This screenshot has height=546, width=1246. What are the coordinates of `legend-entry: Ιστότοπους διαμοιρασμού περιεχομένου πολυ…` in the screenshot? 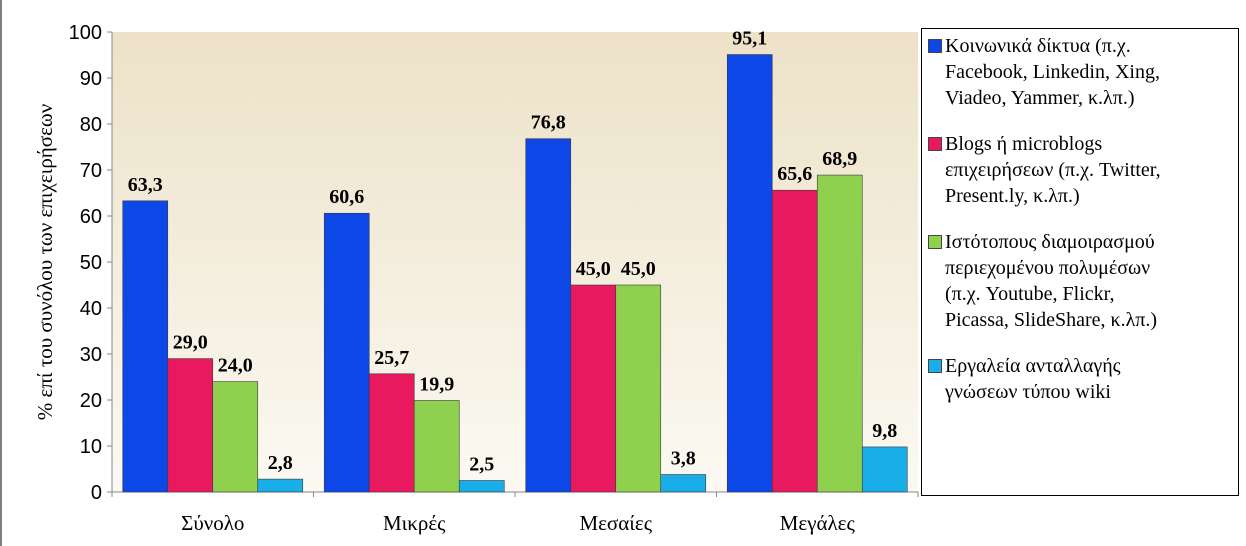 It's located at (1081, 281).